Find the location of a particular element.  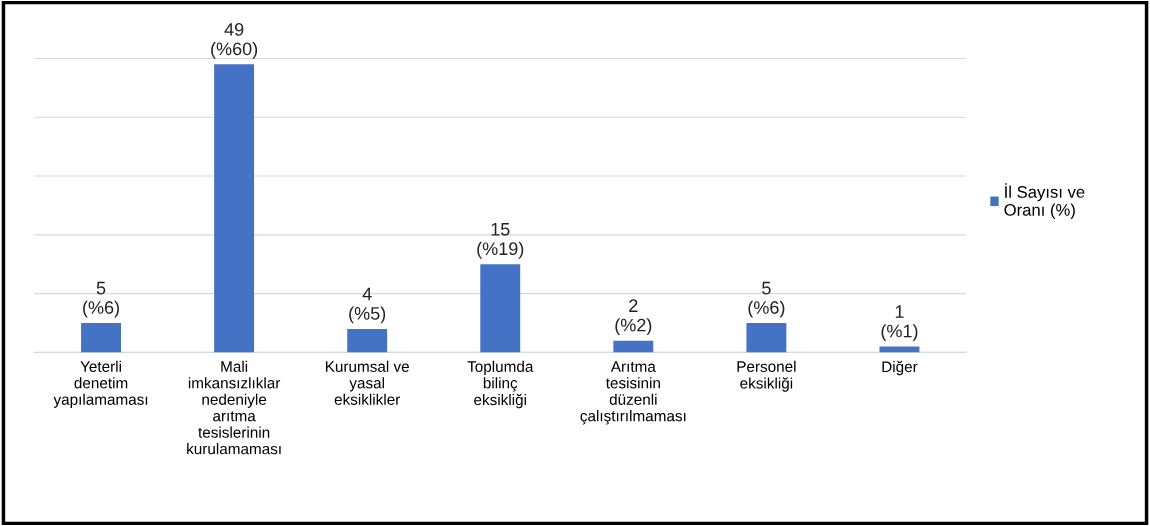

data-label: 2 (%2) is located at coordinates (633, 317).